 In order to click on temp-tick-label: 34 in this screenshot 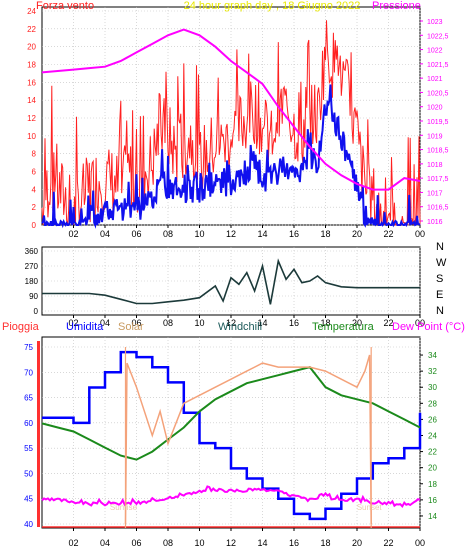, I will do `click(432, 355)`.